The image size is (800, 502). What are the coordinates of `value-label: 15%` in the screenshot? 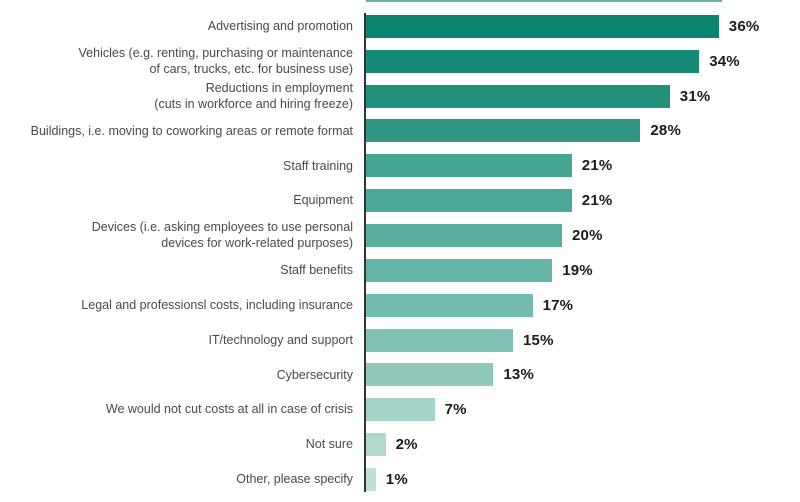 It's located at (538, 340).